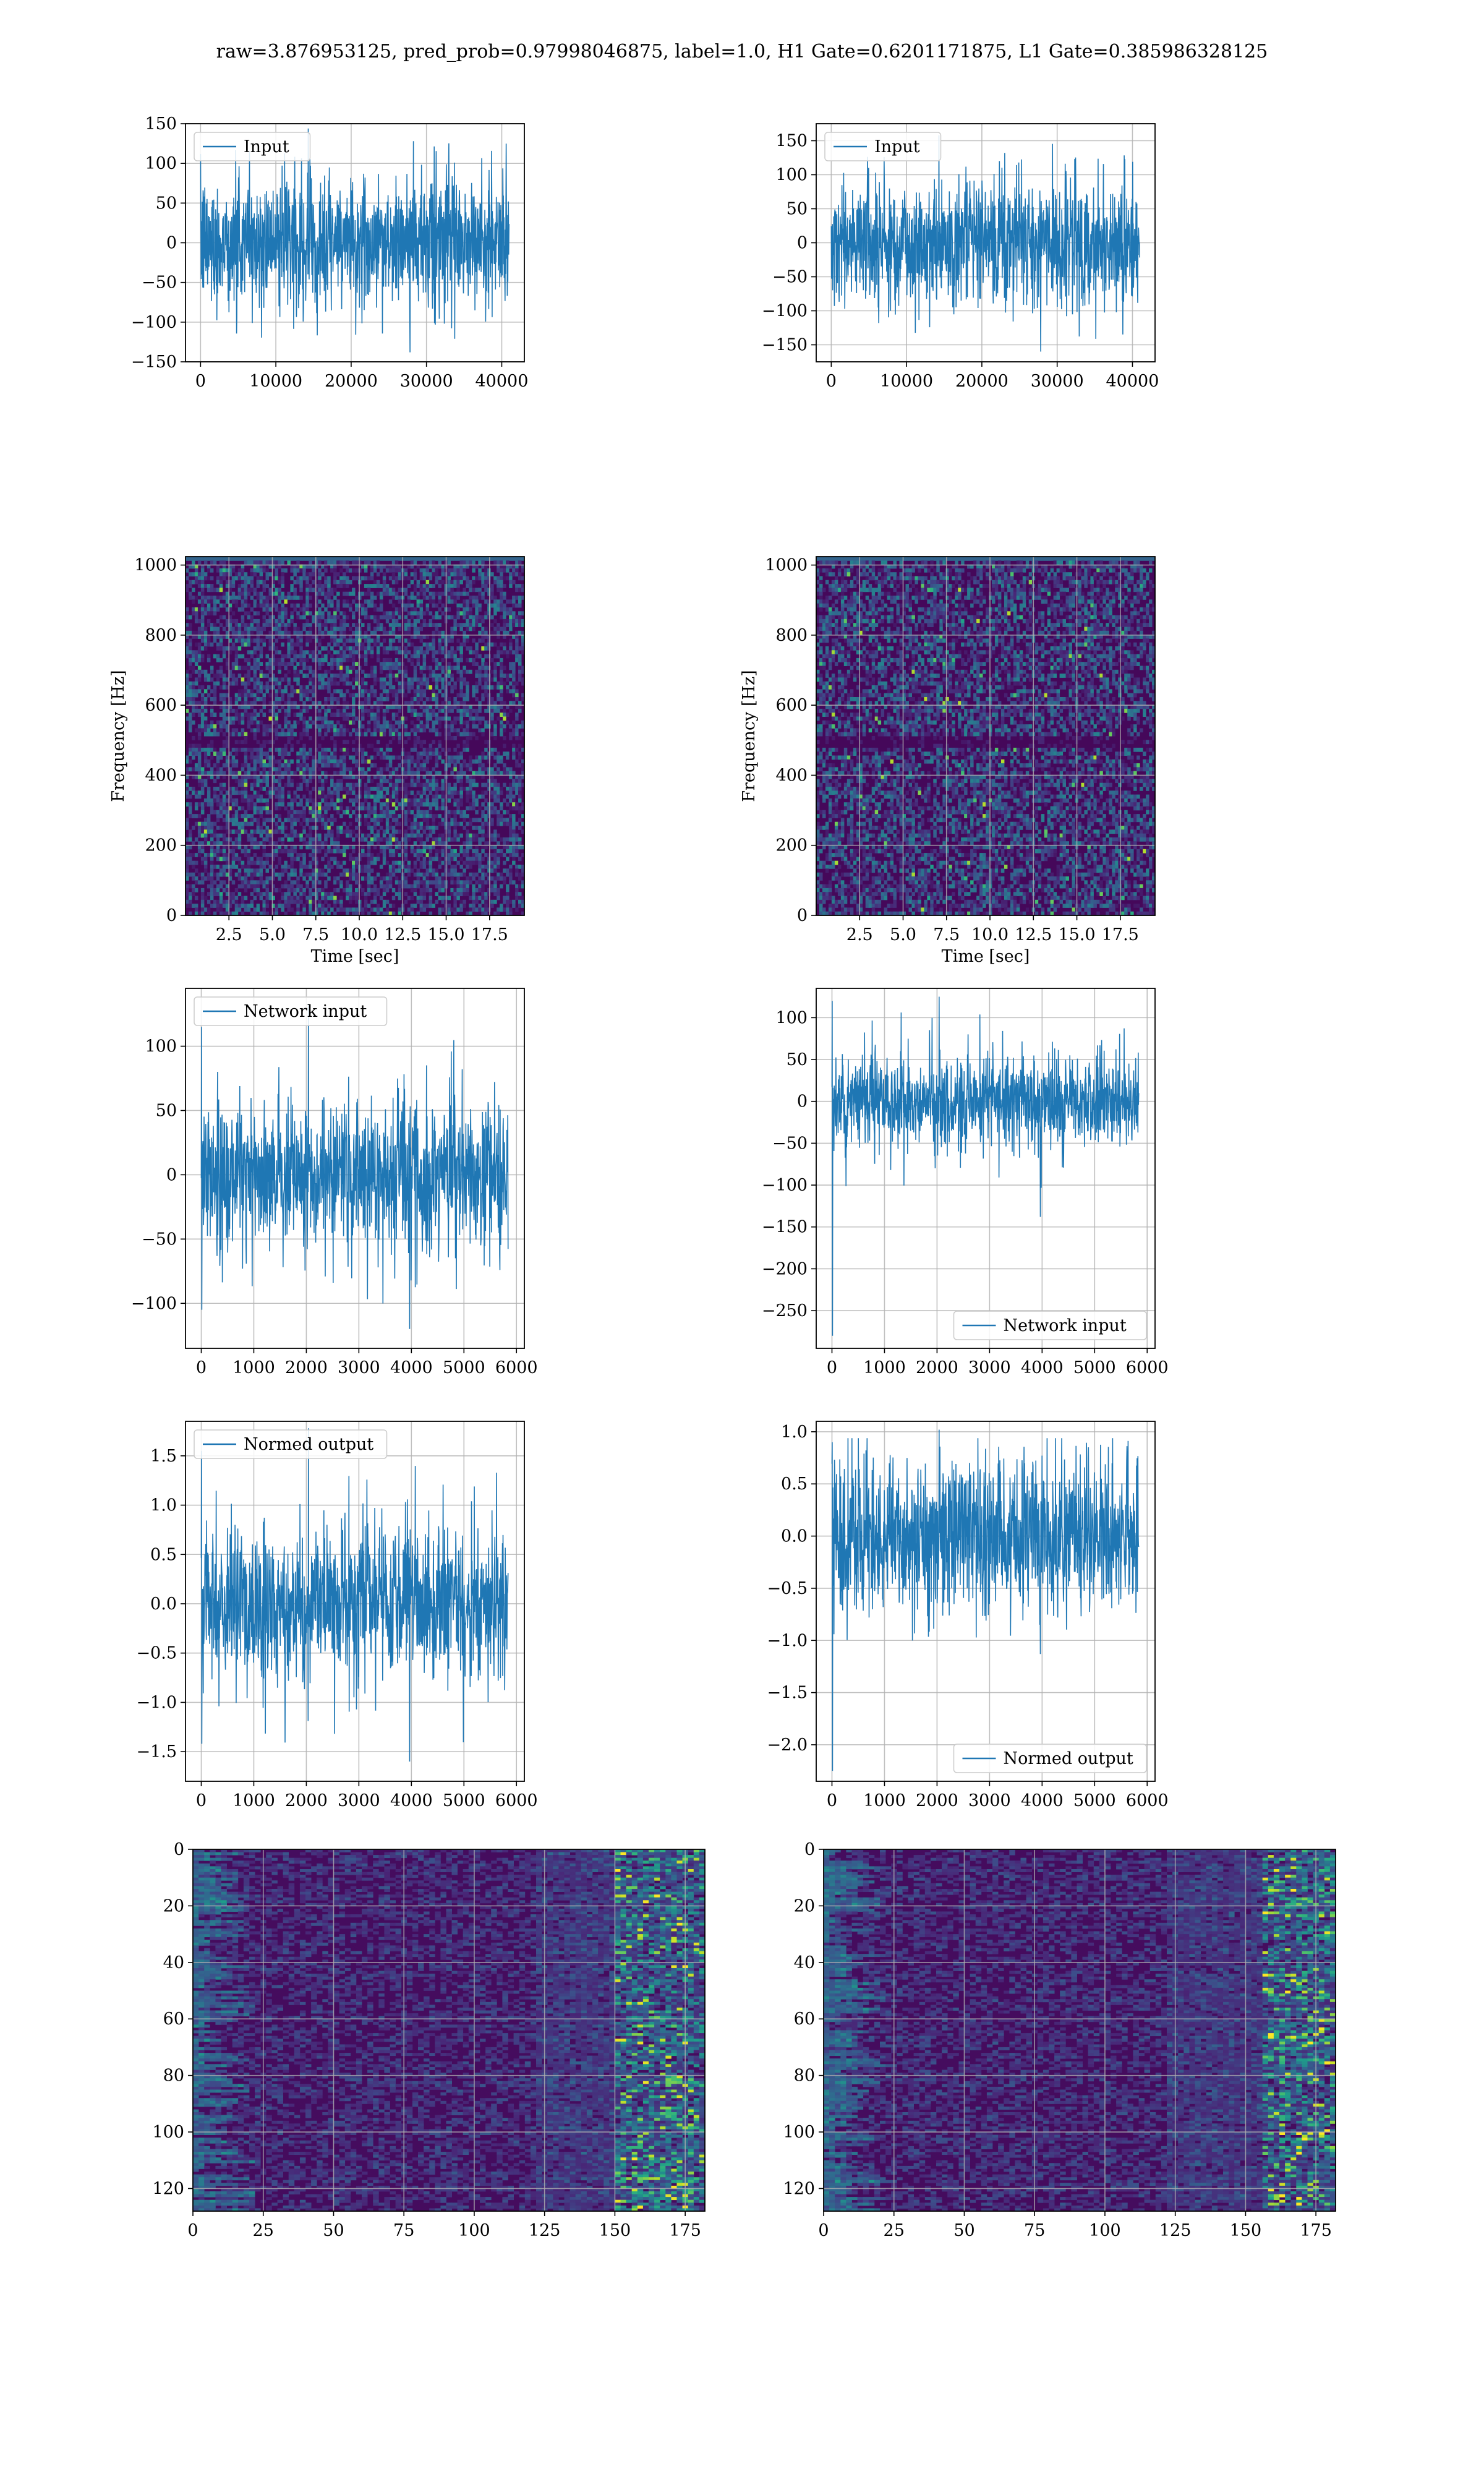  What do you see at coordinates (804, 2076) in the screenshot?
I see `y-tick-label: 80` at bounding box center [804, 2076].